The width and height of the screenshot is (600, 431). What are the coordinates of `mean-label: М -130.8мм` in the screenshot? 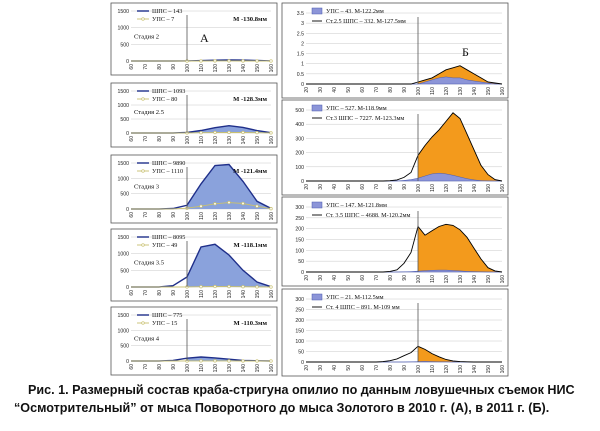 It's located at (250, 19).